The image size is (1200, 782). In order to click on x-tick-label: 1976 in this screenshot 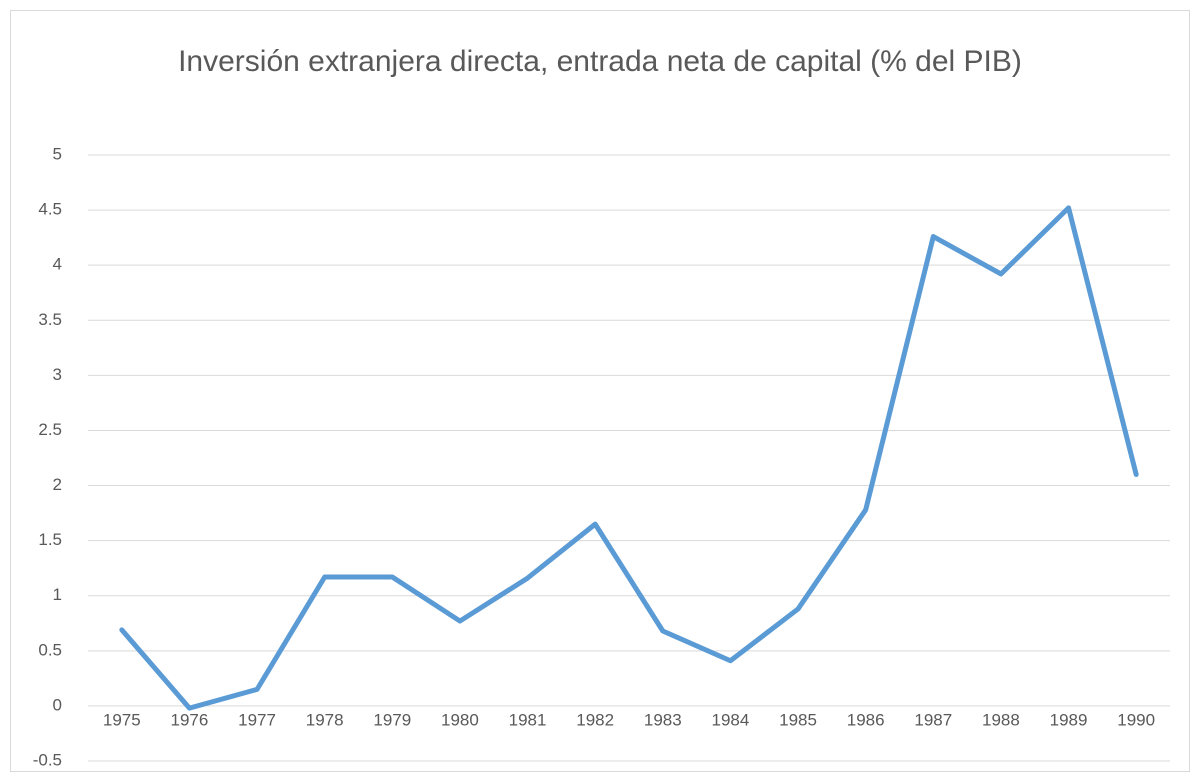, I will do `click(190, 719)`.